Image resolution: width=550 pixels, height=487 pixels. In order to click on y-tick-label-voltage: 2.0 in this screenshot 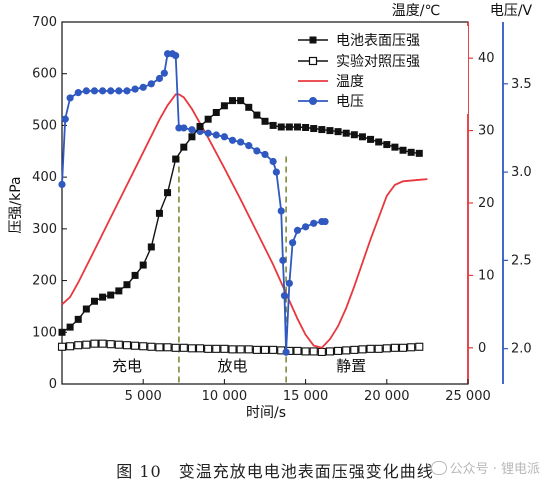, I will do `click(521, 349)`.